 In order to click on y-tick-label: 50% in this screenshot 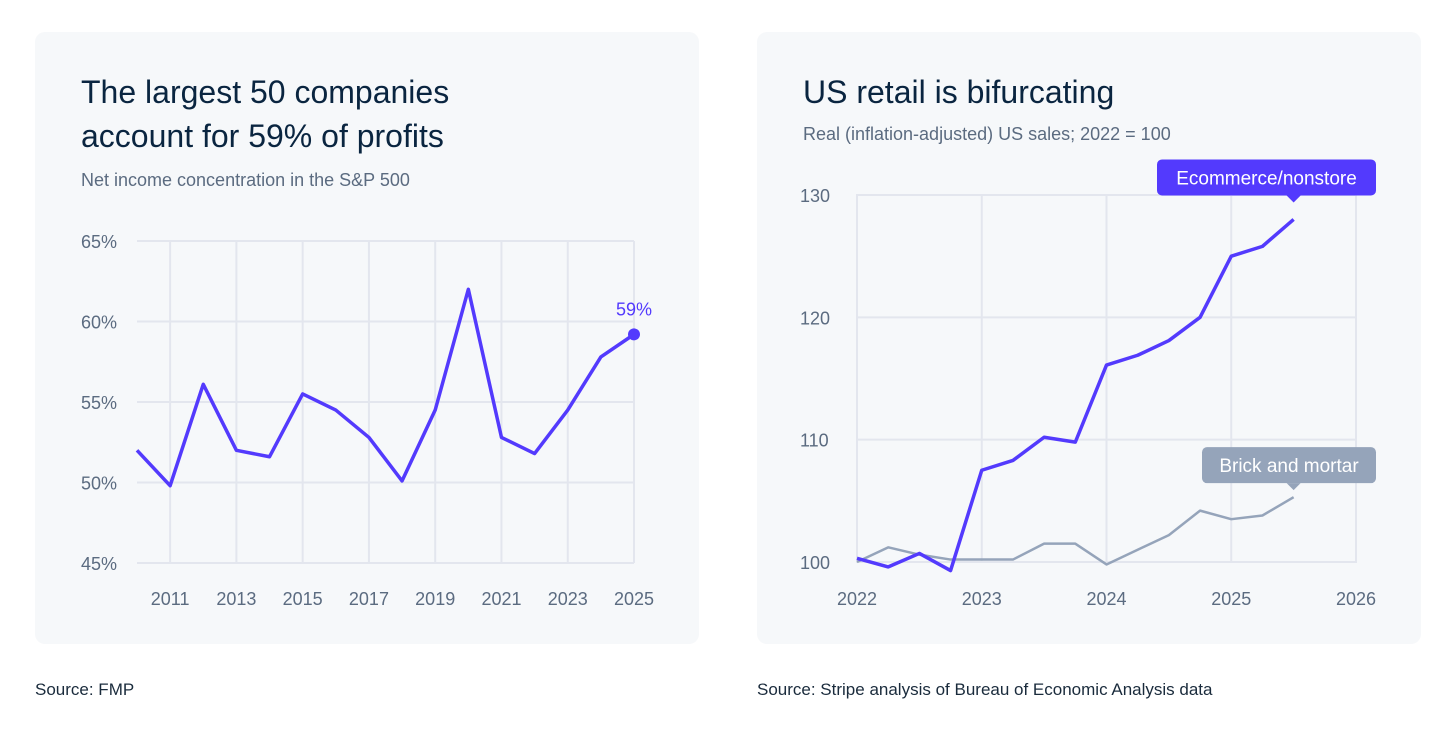, I will do `click(99, 484)`.